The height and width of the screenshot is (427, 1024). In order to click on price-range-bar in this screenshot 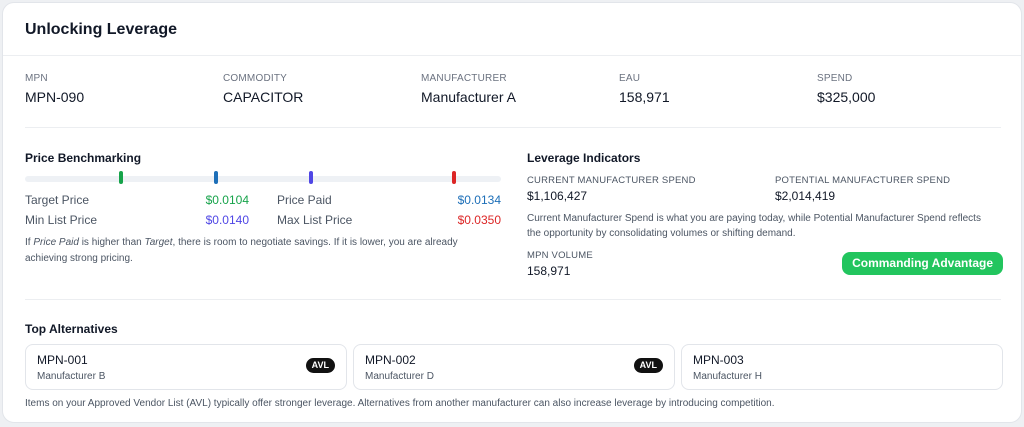, I will do `click(263, 177)`.